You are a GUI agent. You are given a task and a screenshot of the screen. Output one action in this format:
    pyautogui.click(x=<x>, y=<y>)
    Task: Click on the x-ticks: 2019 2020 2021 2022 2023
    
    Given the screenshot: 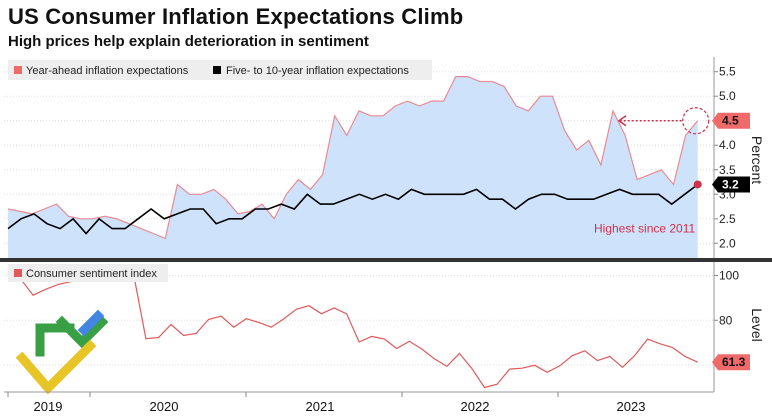 What is the action you would take?
    pyautogui.click(x=326, y=403)
    